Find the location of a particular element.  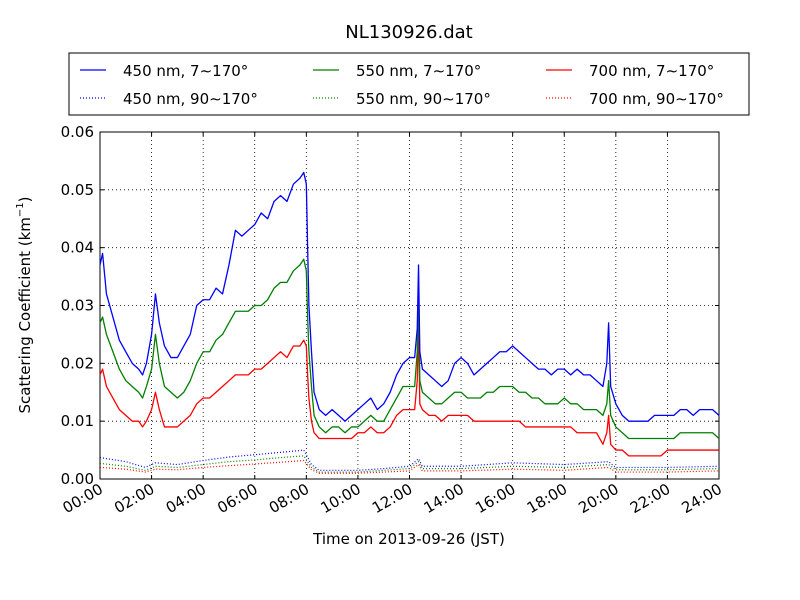

y-tick-label: 0.05 is located at coordinates (77, 190).